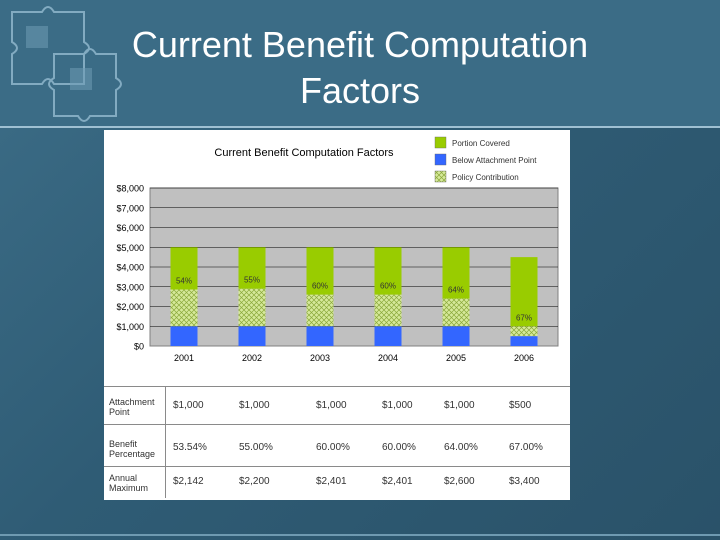 The width and height of the screenshot is (720, 540). What do you see at coordinates (130, 208) in the screenshot?
I see `y-tick-label: $7,000` at bounding box center [130, 208].